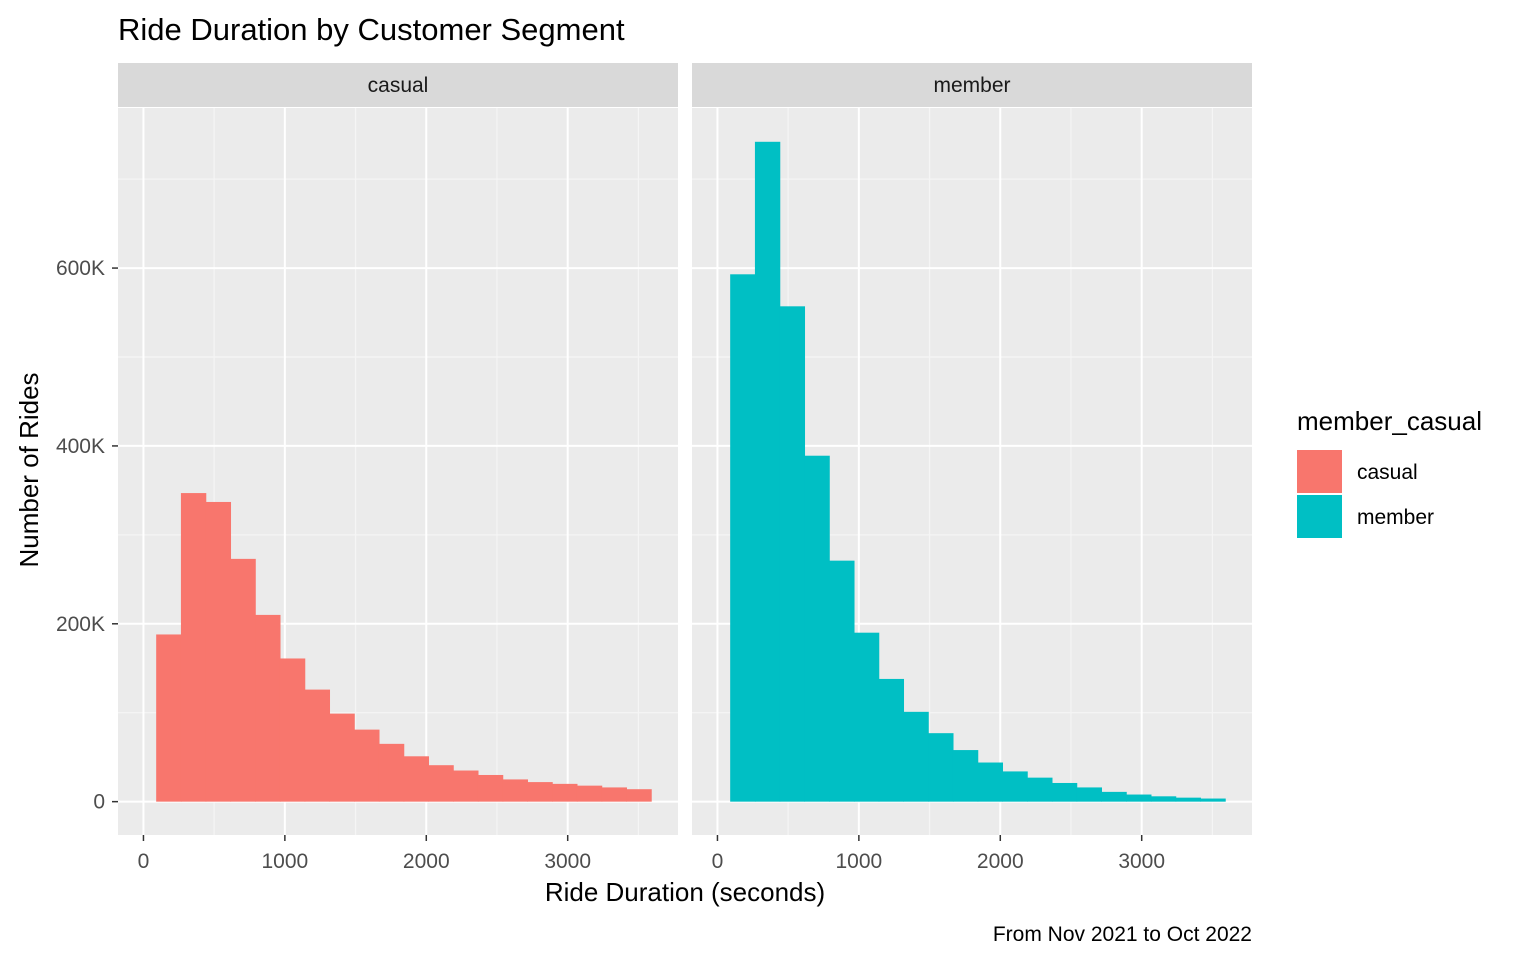 This screenshot has height=965, width=1536. I want to click on legend-label-casual: casual, so click(1387, 472).